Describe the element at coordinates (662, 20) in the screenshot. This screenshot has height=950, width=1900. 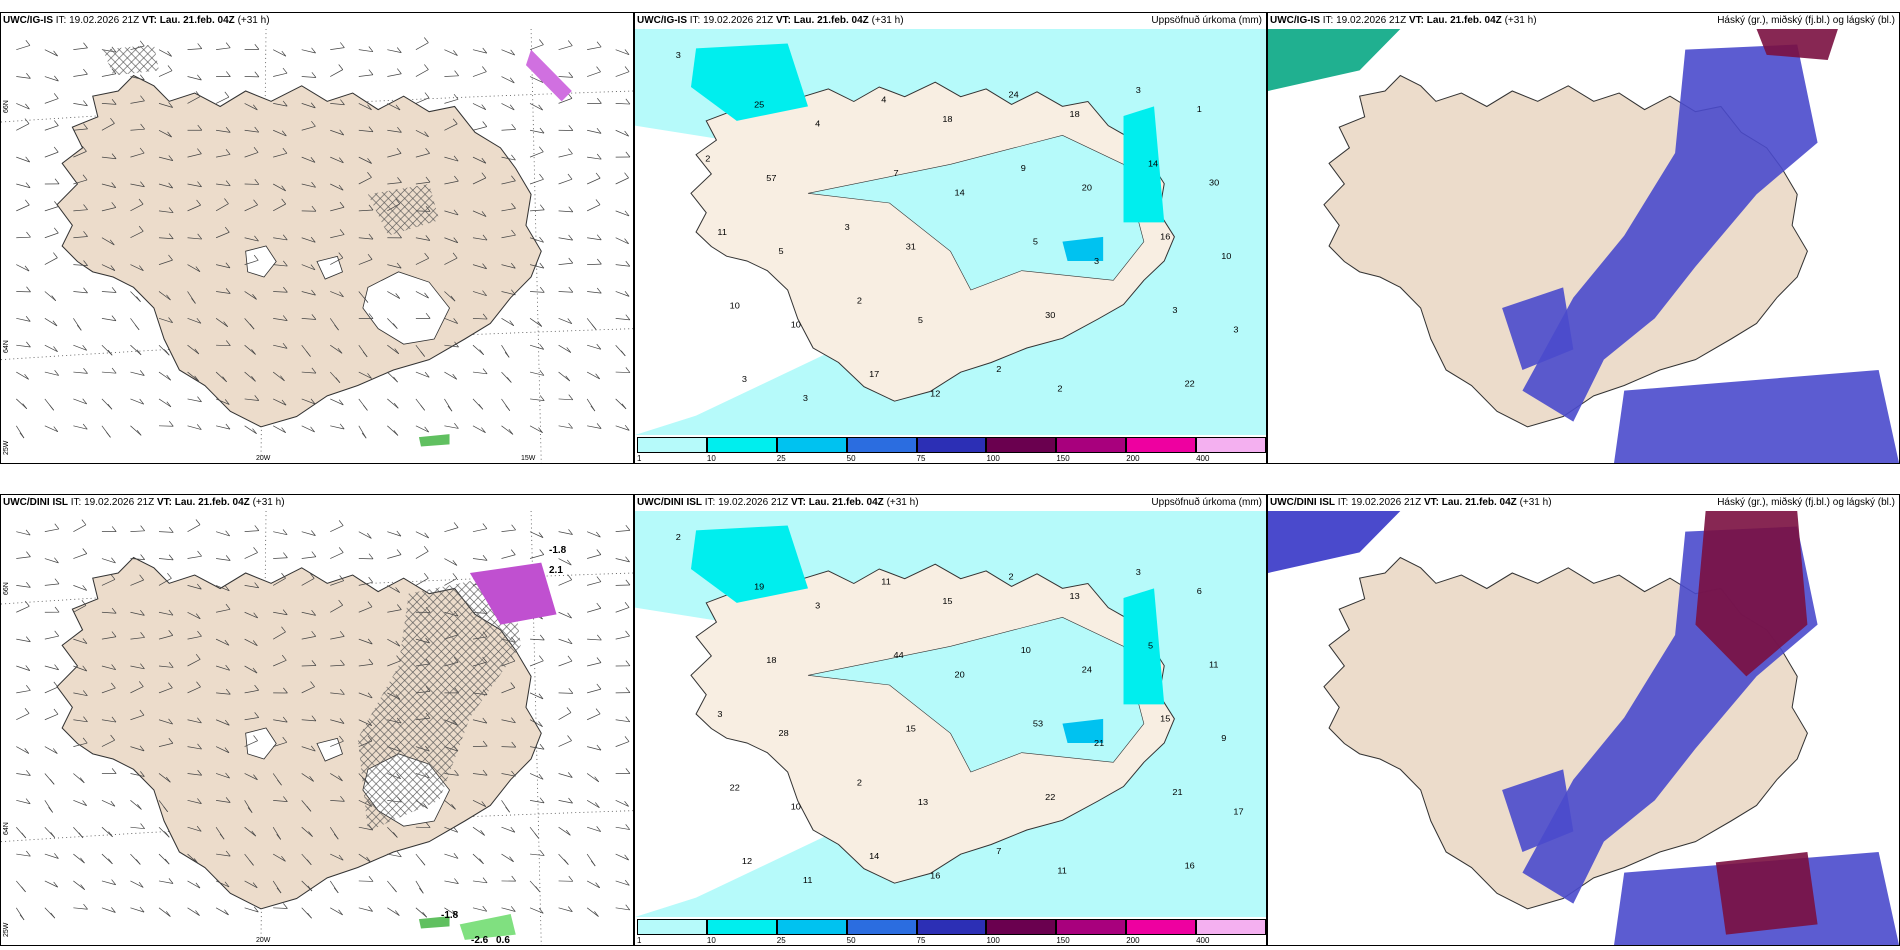
I see `model-name: UWC/IG-IS` at that location.